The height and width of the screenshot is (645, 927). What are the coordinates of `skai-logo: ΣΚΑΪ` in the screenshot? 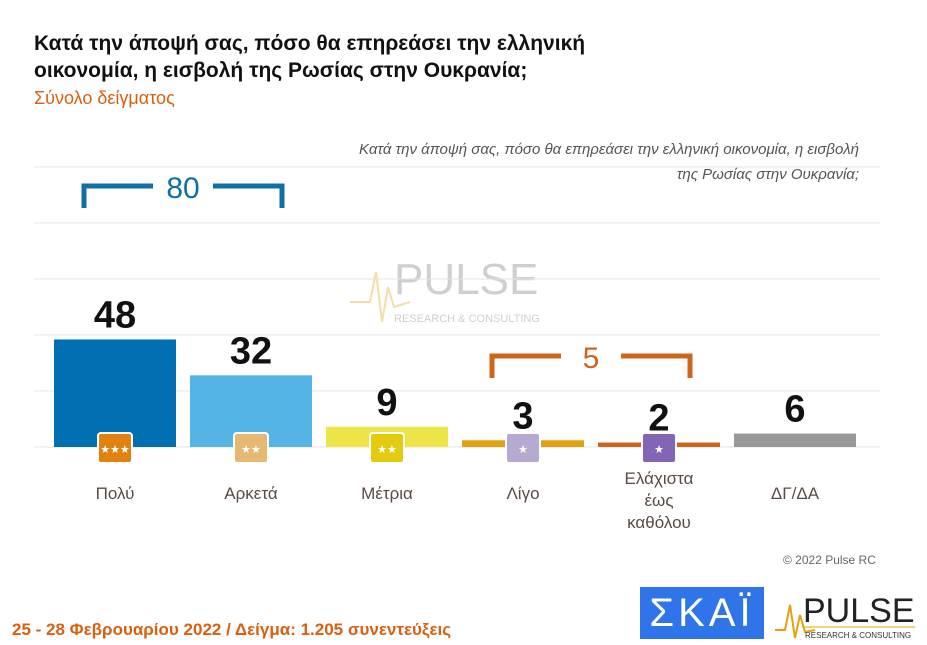 It's located at (702, 613).